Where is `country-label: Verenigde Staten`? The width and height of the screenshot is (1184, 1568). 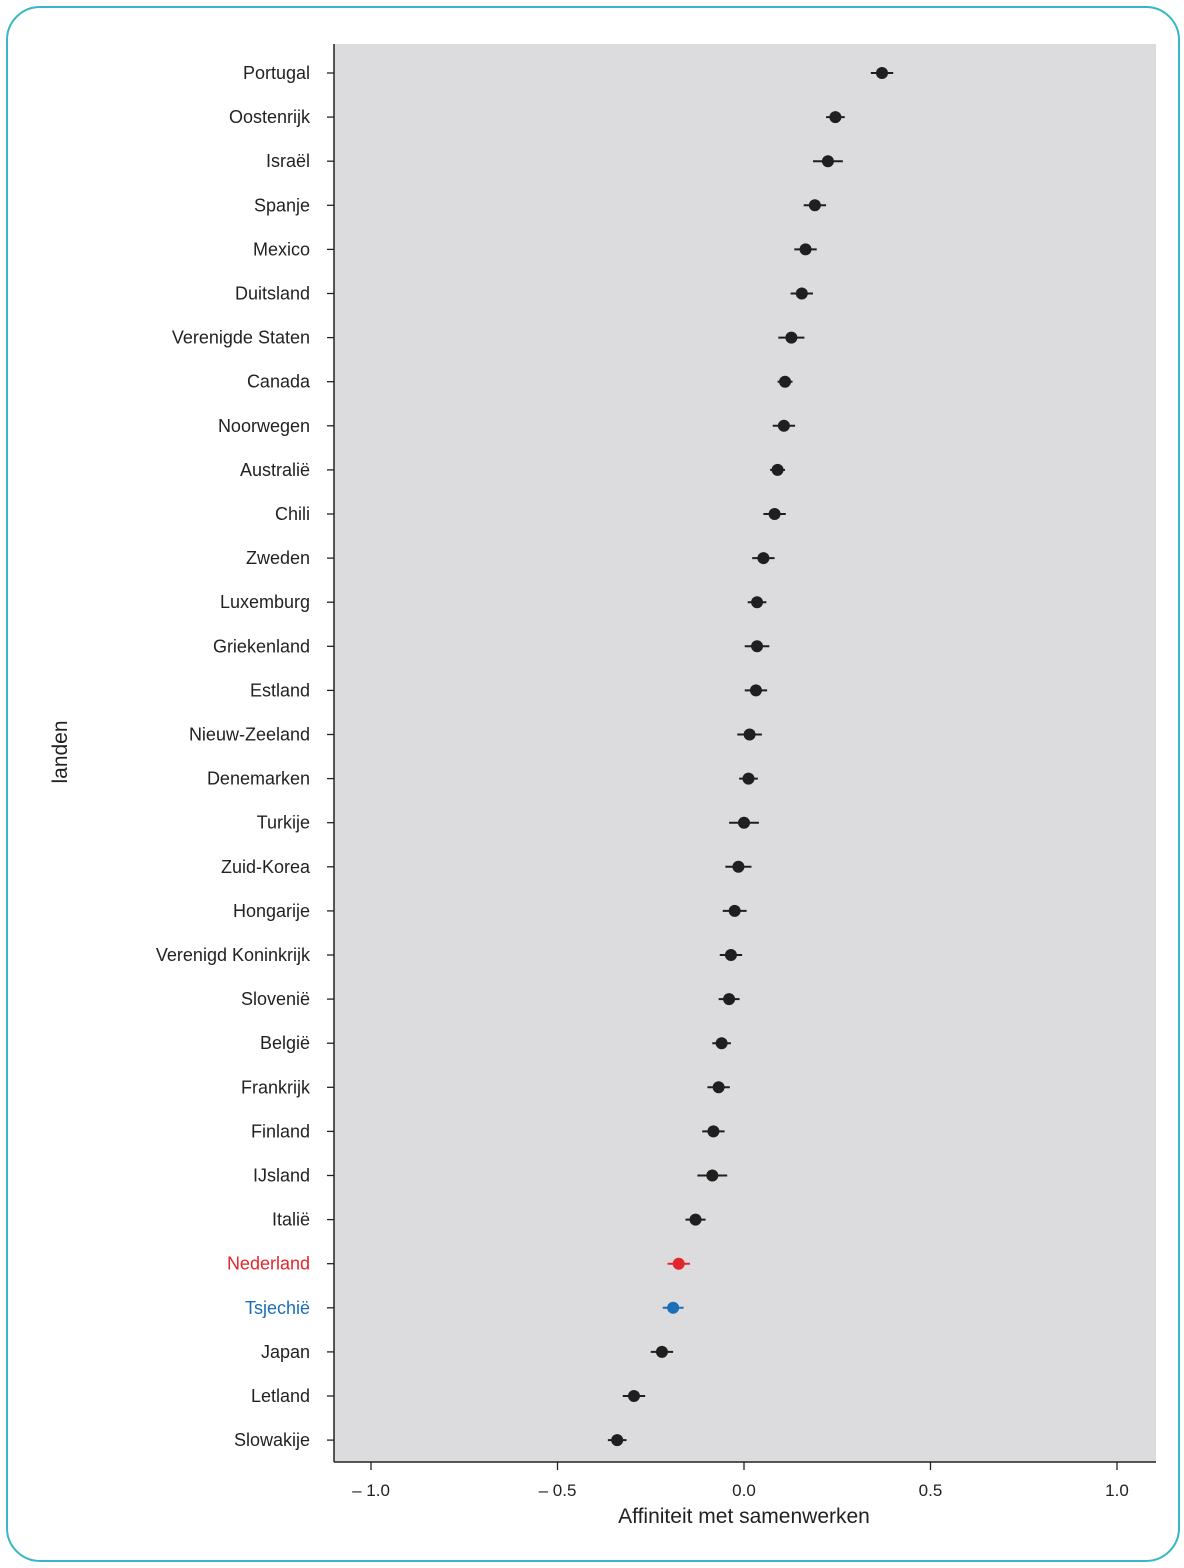 country-label: Verenigde Staten is located at coordinates (241, 338).